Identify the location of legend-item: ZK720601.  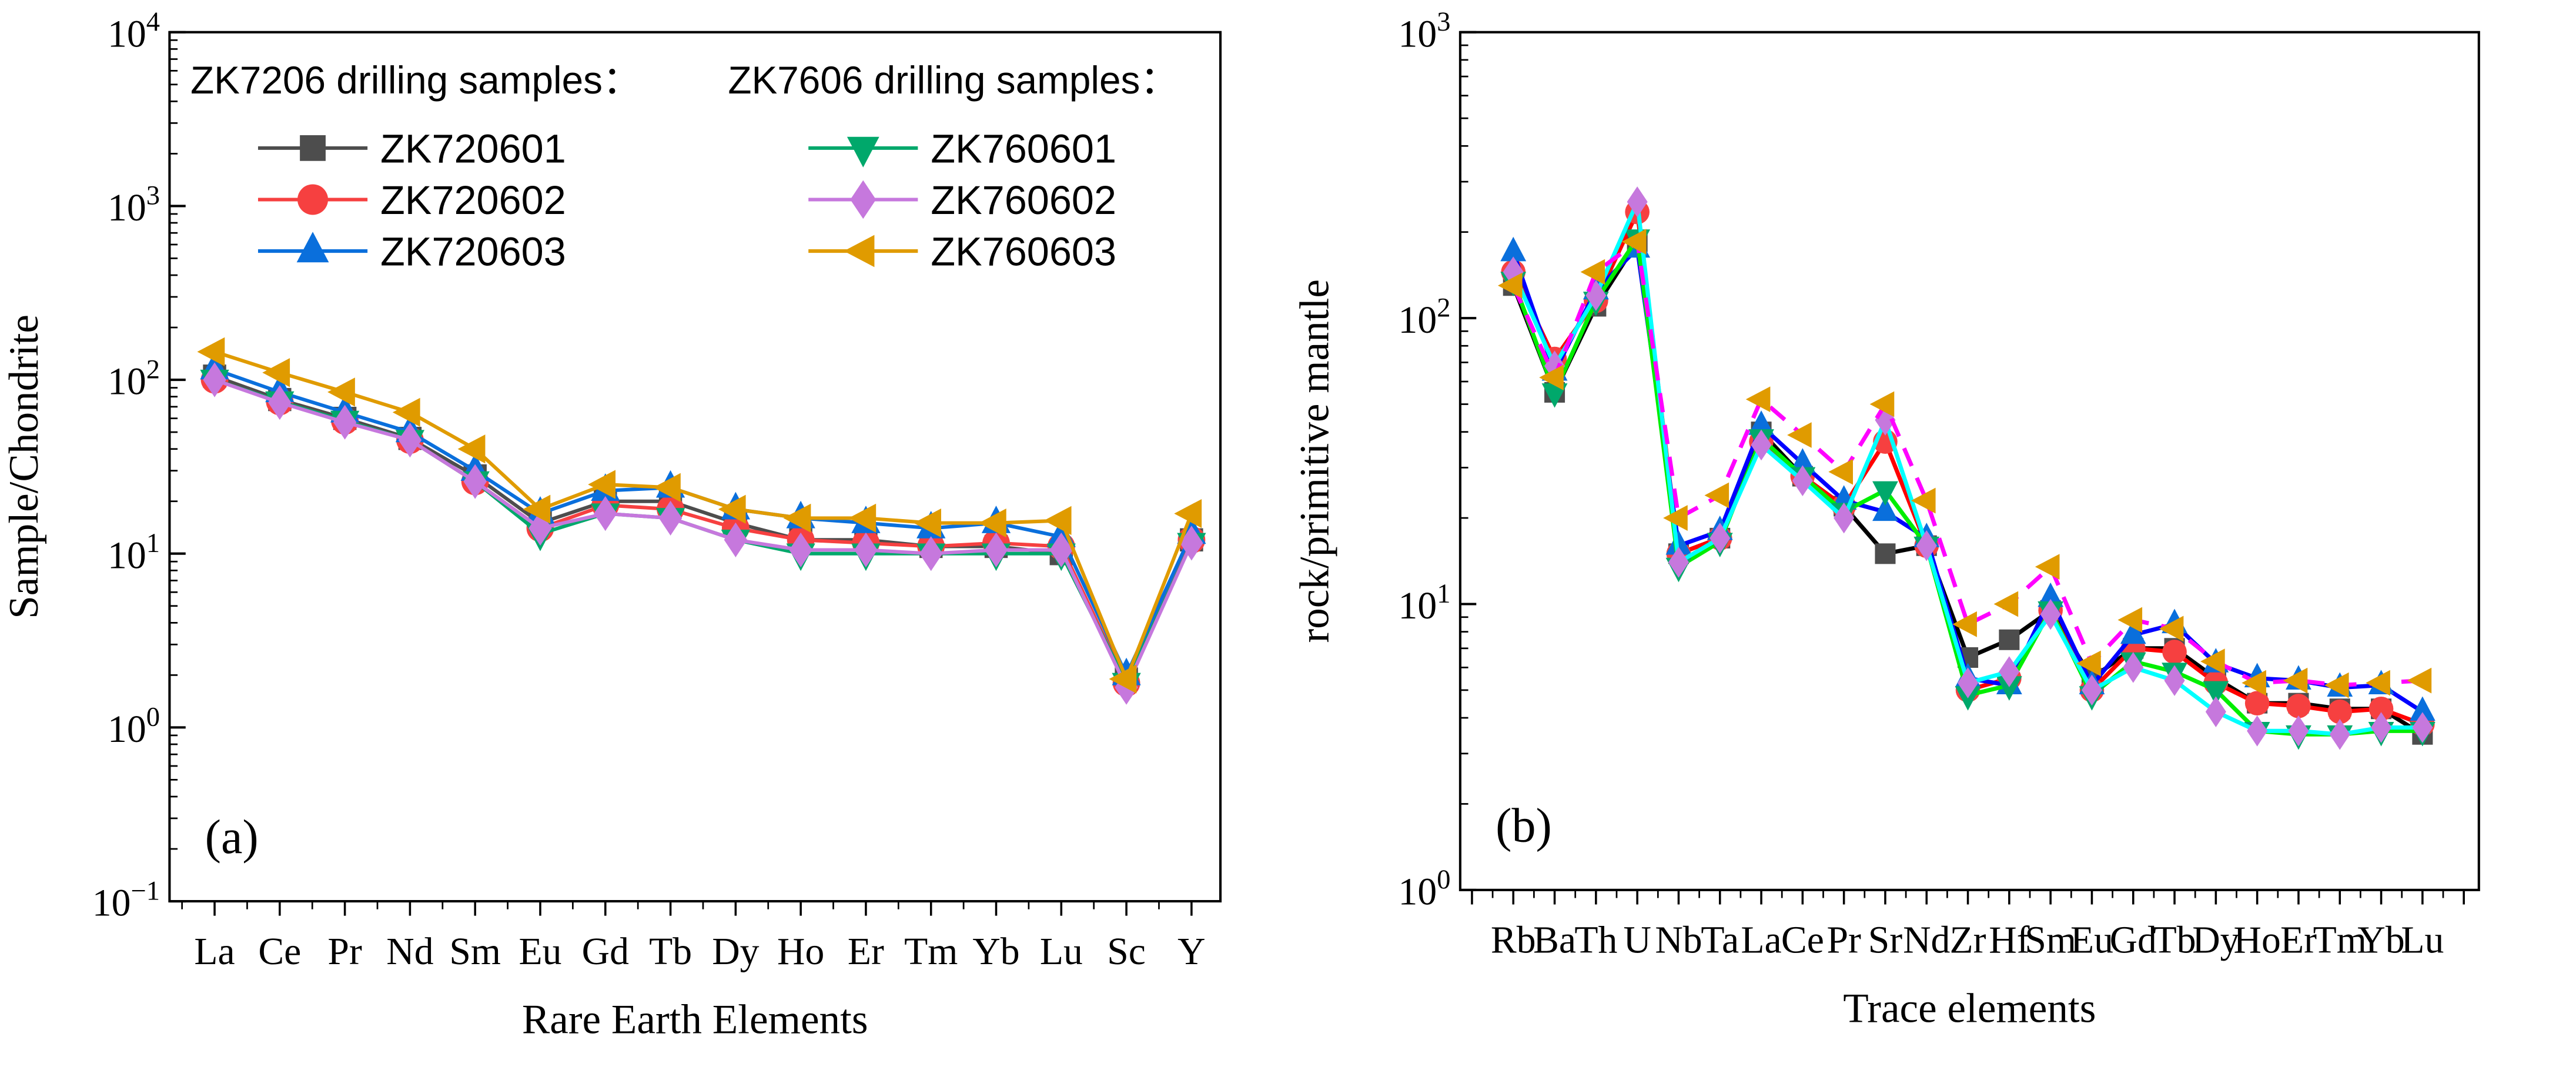
(411, 148).